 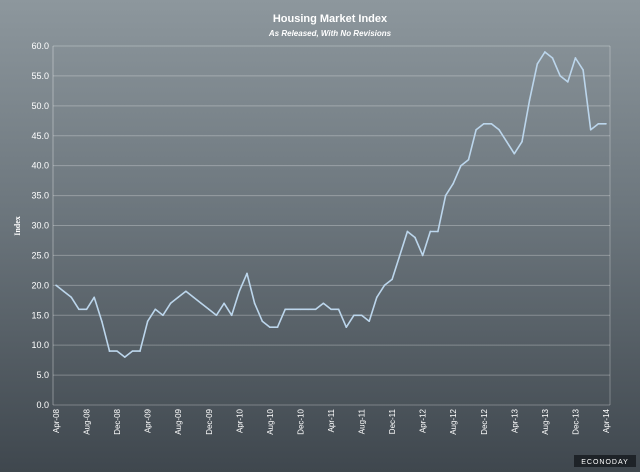 What do you see at coordinates (330, 19) in the screenshot?
I see `chart-title: Housing Market Index` at bounding box center [330, 19].